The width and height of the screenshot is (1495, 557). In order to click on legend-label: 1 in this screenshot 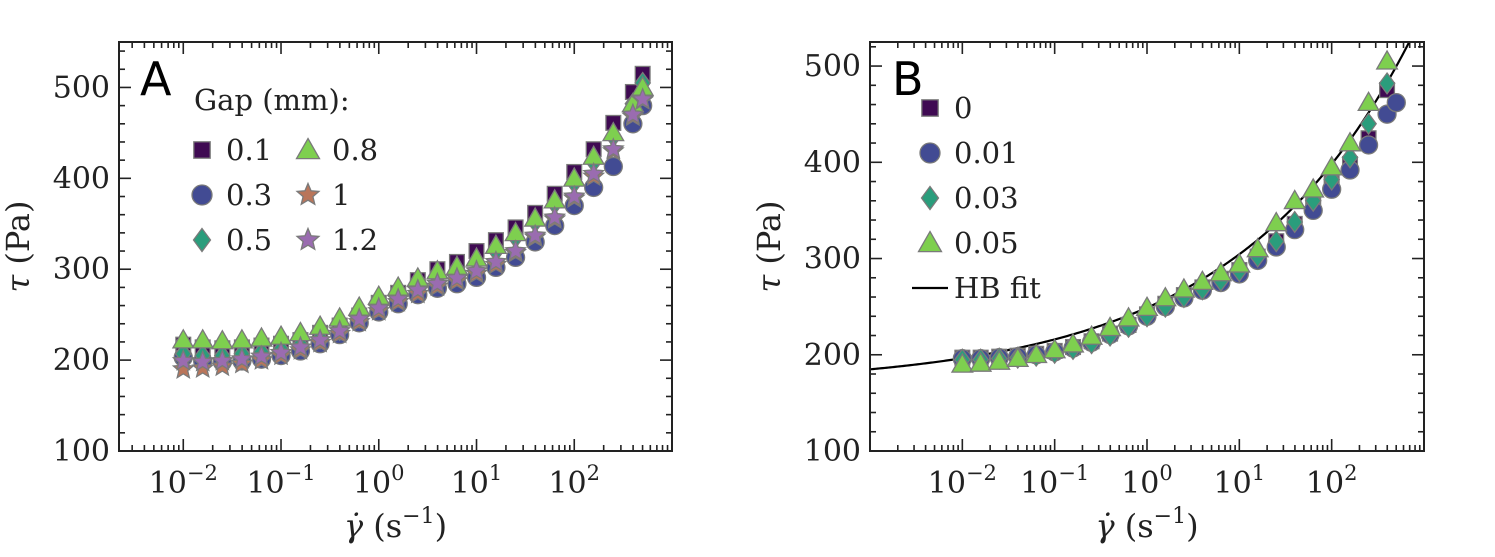, I will do `click(341, 195)`.